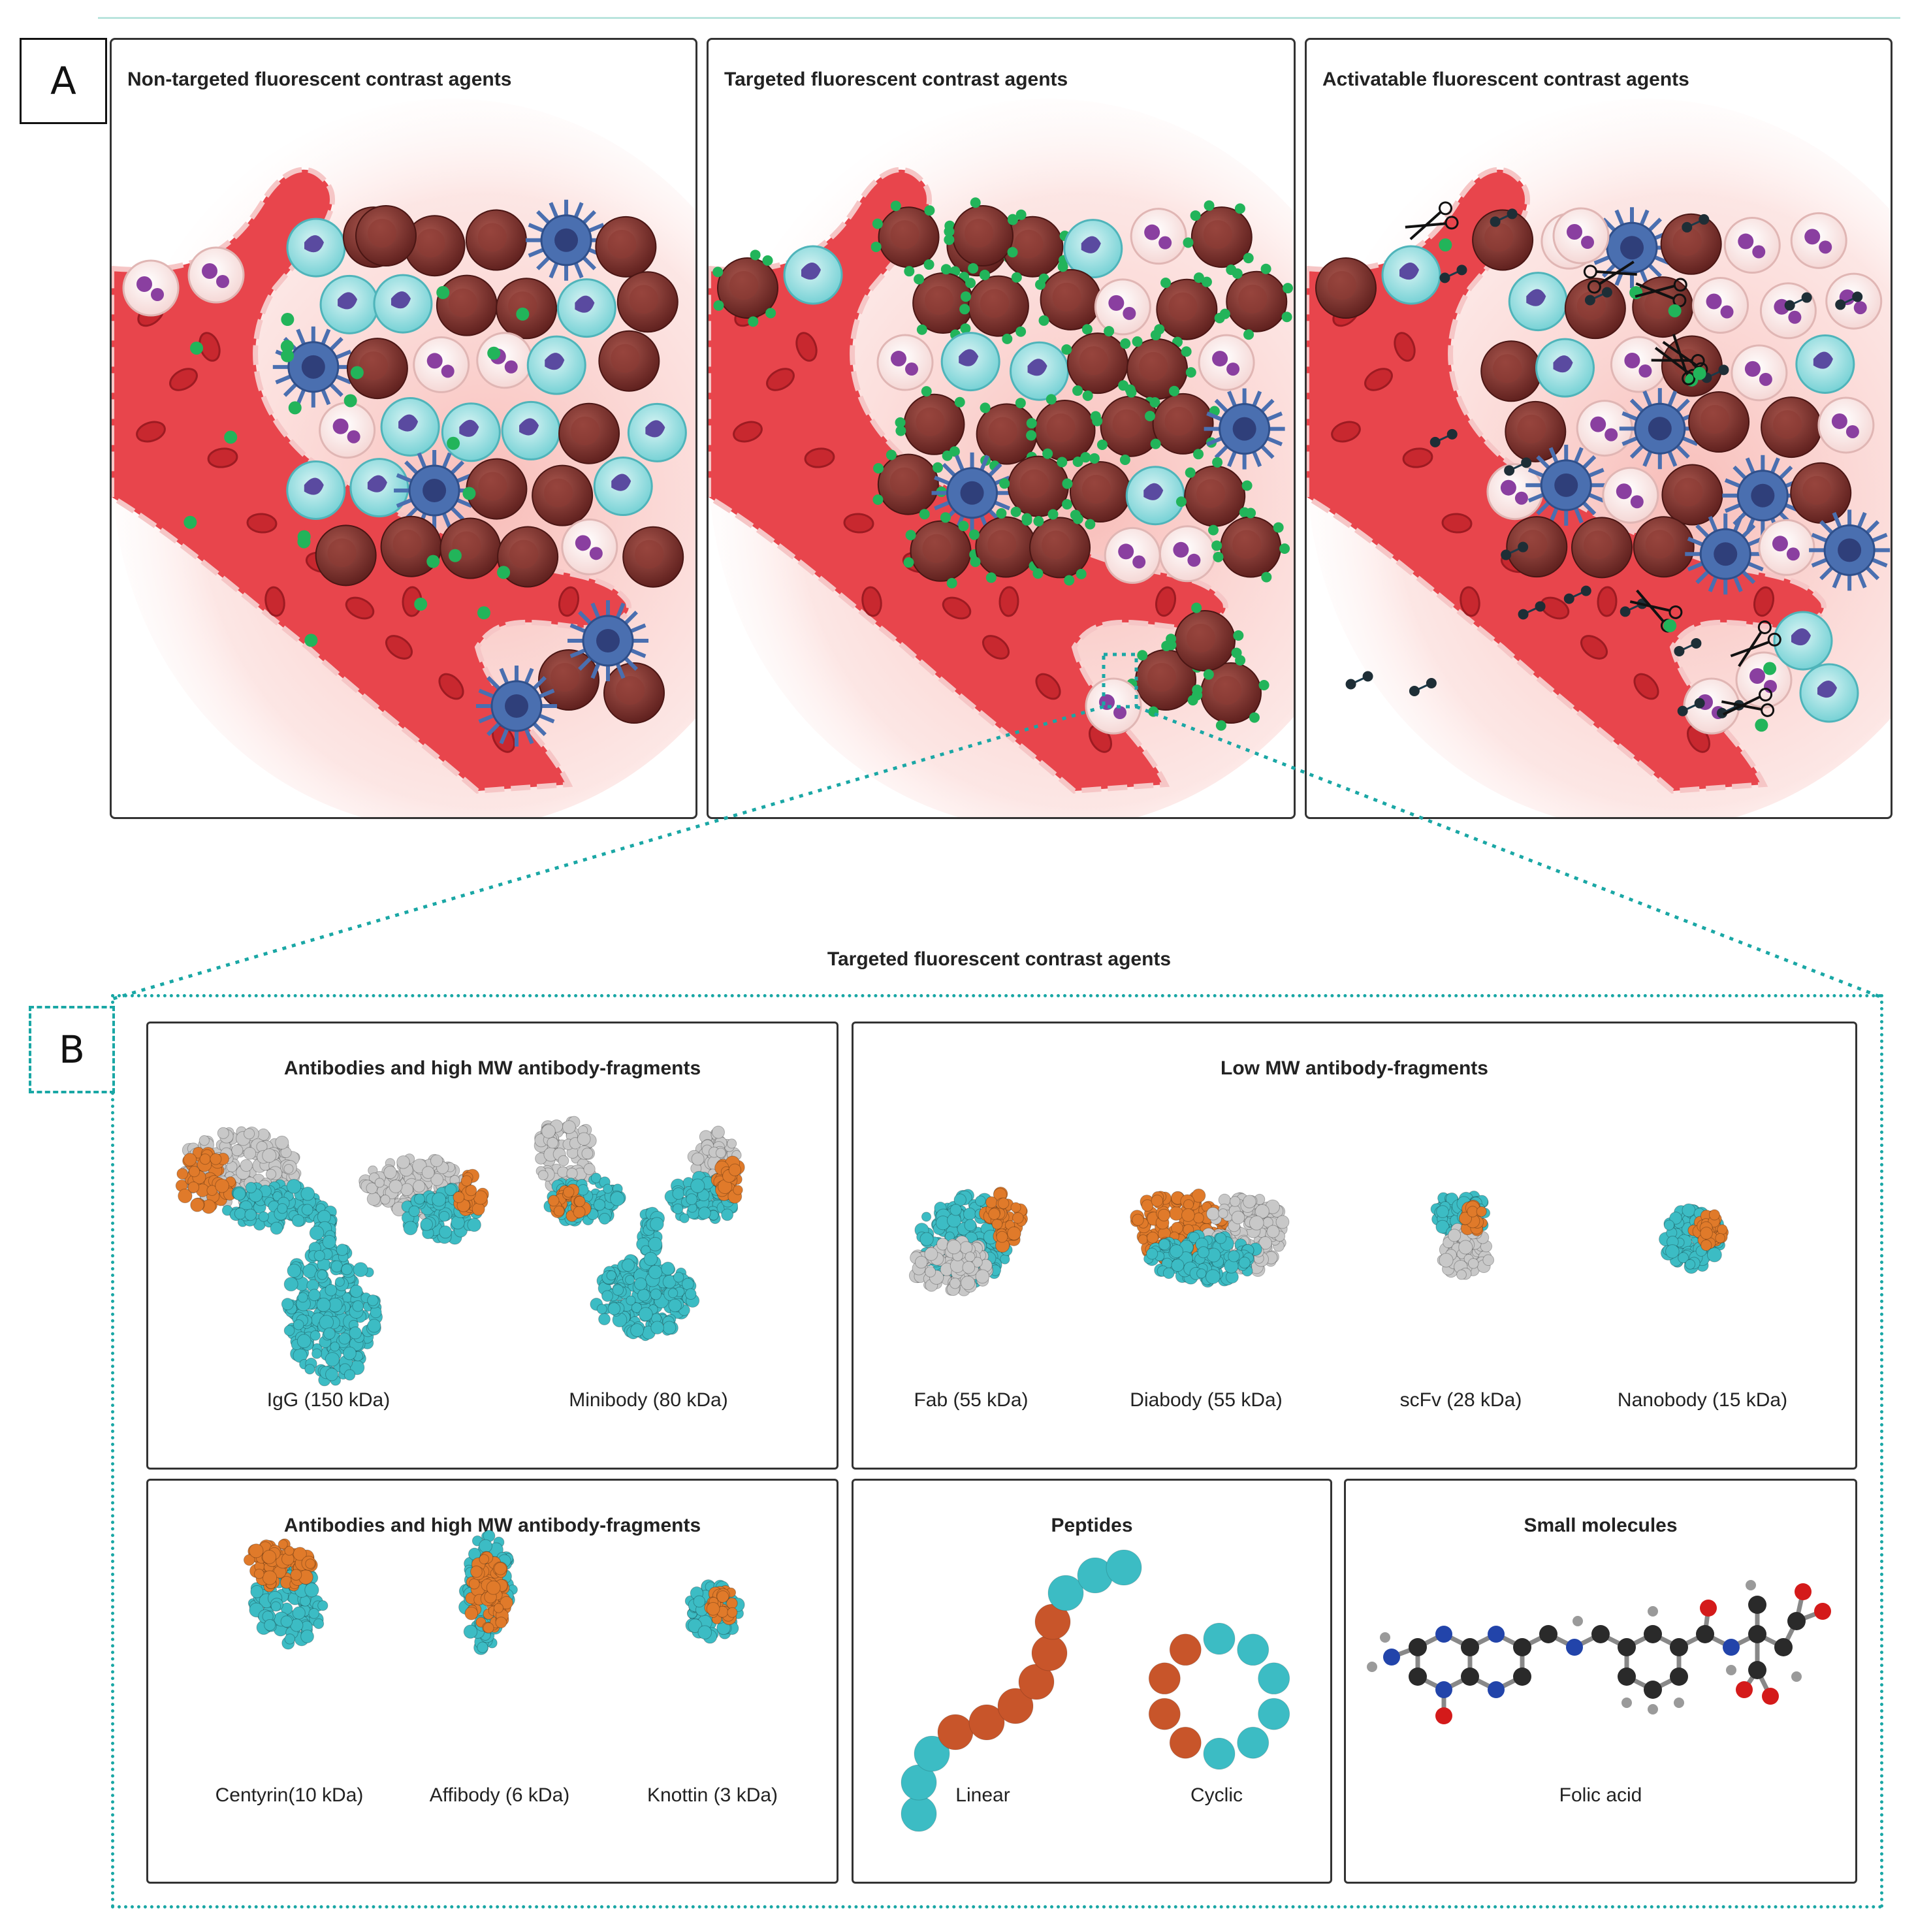 This screenshot has width=1916, height=1932. What do you see at coordinates (728, 1179) in the screenshot?
I see `minibody-variable-right` at bounding box center [728, 1179].